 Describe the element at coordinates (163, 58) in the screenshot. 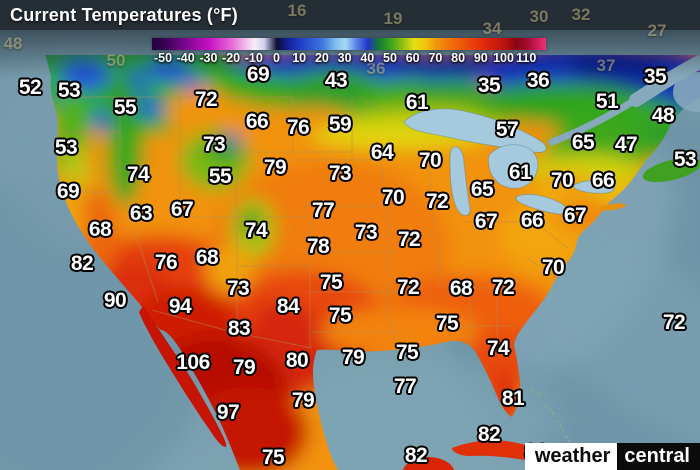

I see `scale-tick-label: -50` at that location.